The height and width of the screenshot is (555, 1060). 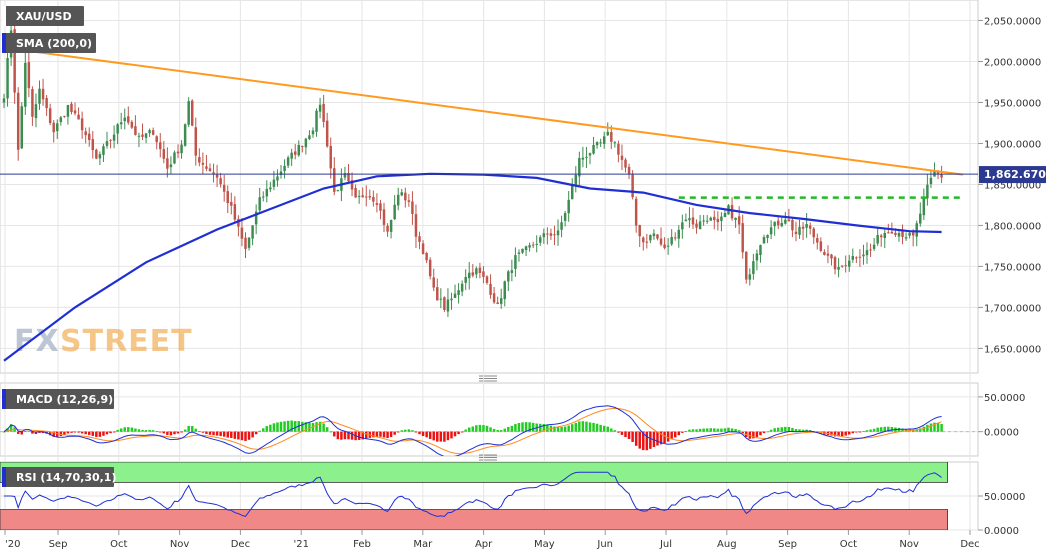 What do you see at coordinates (54, 43) in the screenshot?
I see `svg-text: SMA (200,0)` at bounding box center [54, 43].